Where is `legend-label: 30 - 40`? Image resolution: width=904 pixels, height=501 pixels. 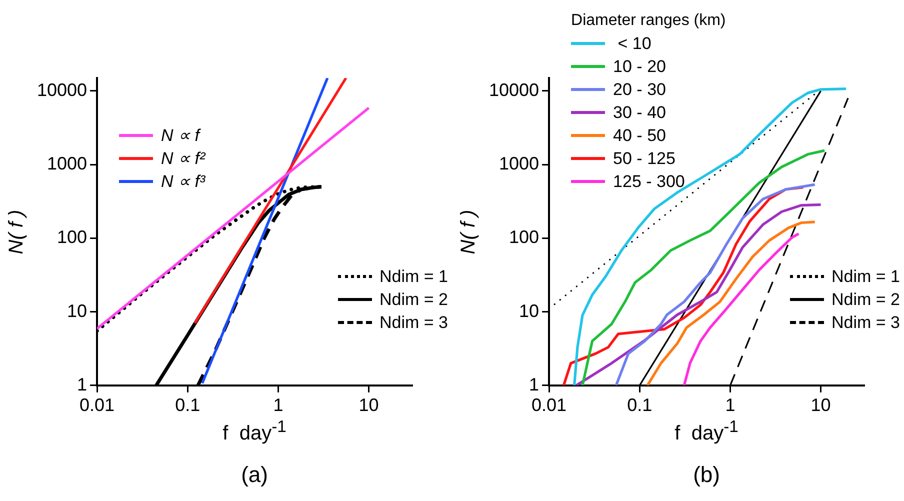
legend-label: 30 - 40 is located at coordinates (639, 112).